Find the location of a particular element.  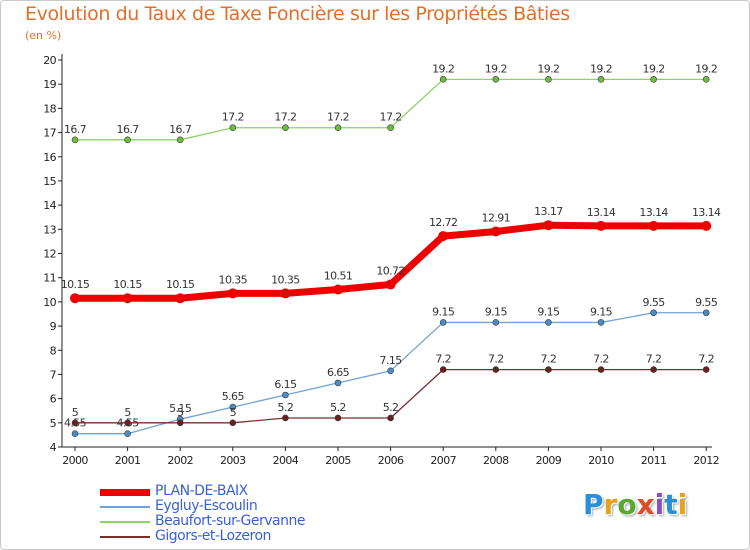

x-tick-label: 2007 is located at coordinates (443, 460).